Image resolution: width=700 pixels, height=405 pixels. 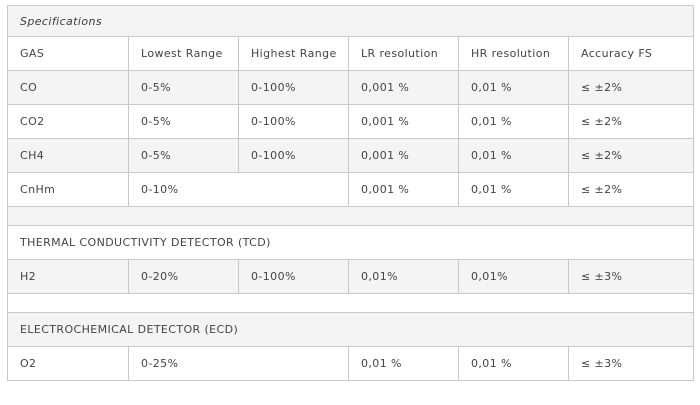 I want to click on column-header-accuracy-fs: Accuracy FS, so click(x=631, y=53).